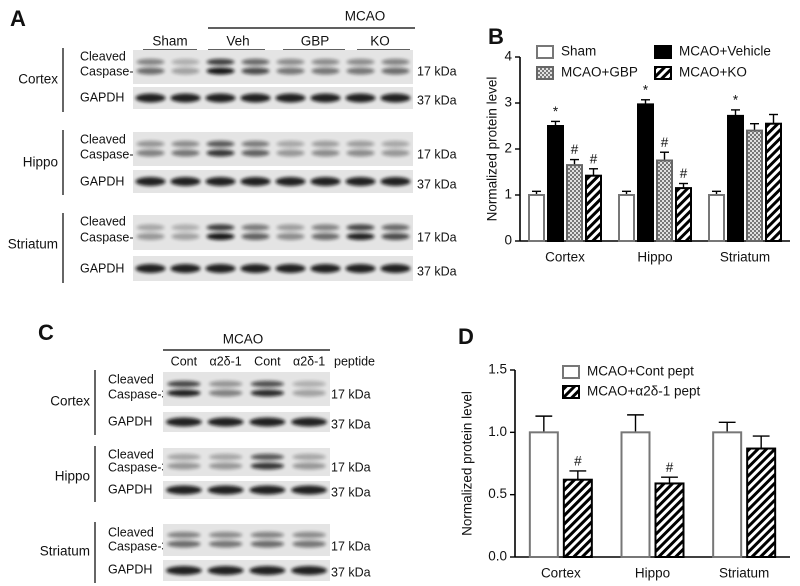  Describe the element at coordinates (508, 240) in the screenshot. I see `y-tick-label: 0` at that location.